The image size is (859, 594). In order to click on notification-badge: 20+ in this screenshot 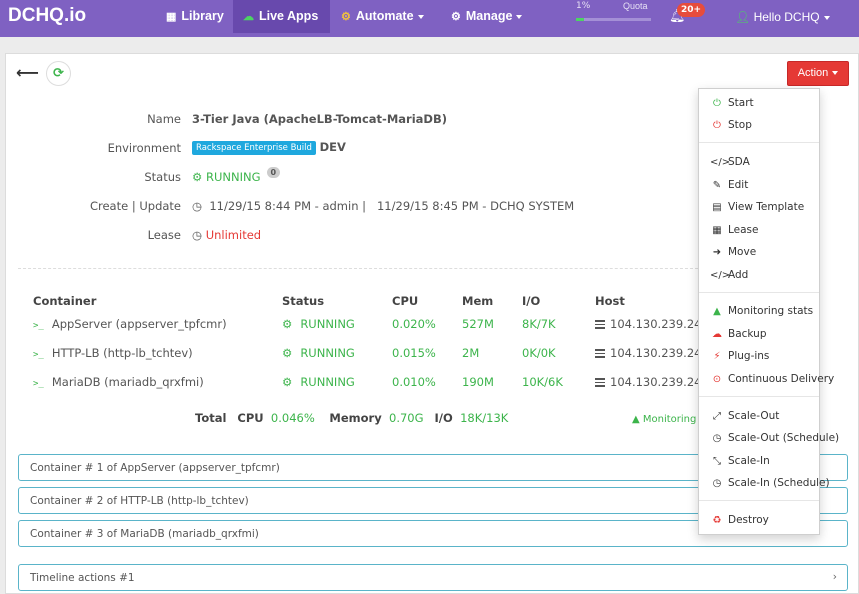, I will do `click(691, 10)`.